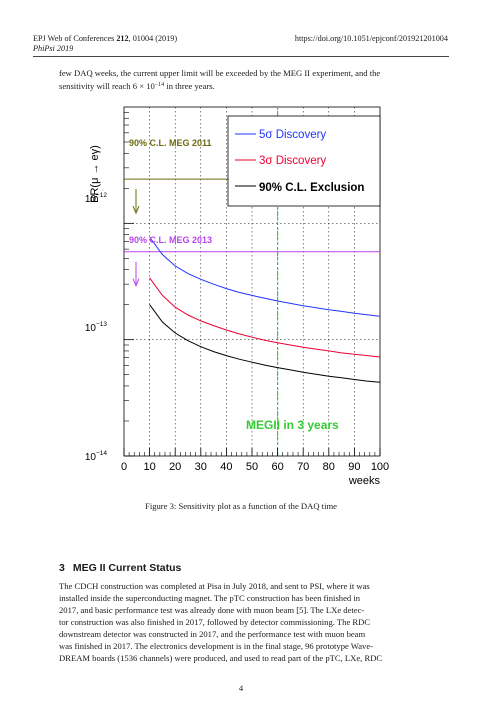  What do you see at coordinates (277, 467) in the screenshot?
I see `x-tick-label: 60` at bounding box center [277, 467].